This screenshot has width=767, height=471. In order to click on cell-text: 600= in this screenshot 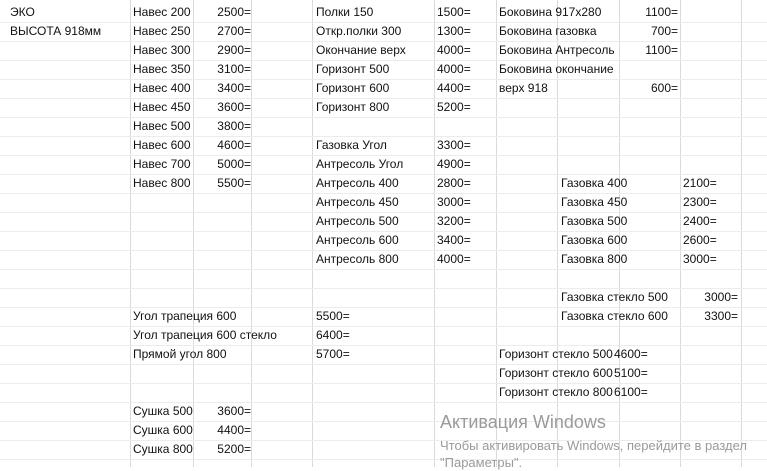, I will do `click(664, 88)`.